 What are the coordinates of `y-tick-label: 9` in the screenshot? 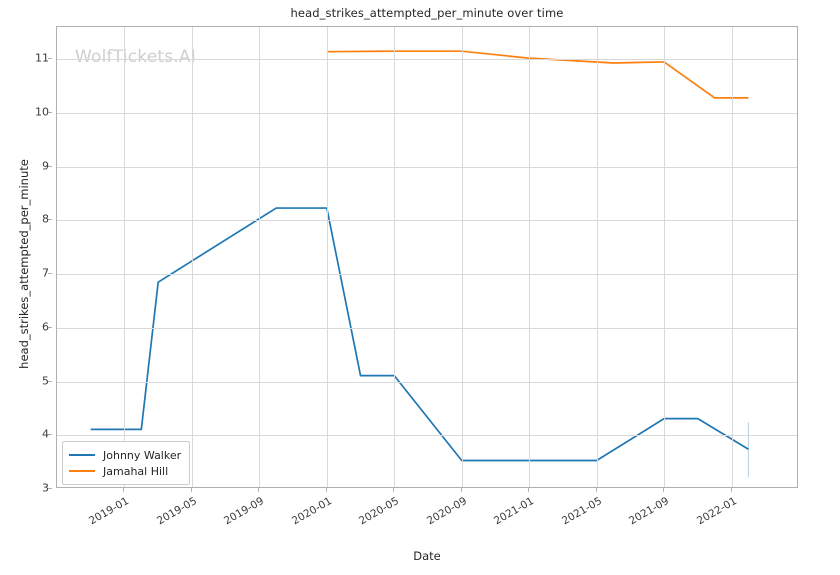 It's located at (45, 166).